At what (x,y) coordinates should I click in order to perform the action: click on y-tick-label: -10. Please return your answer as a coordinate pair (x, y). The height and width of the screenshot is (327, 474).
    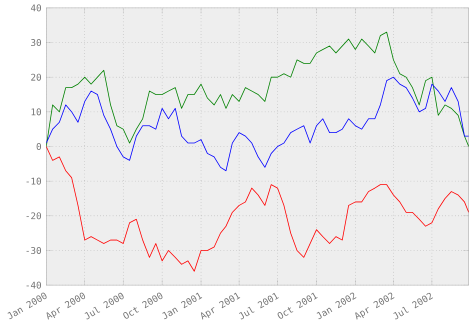
    Looking at the image, I should click on (34, 181).